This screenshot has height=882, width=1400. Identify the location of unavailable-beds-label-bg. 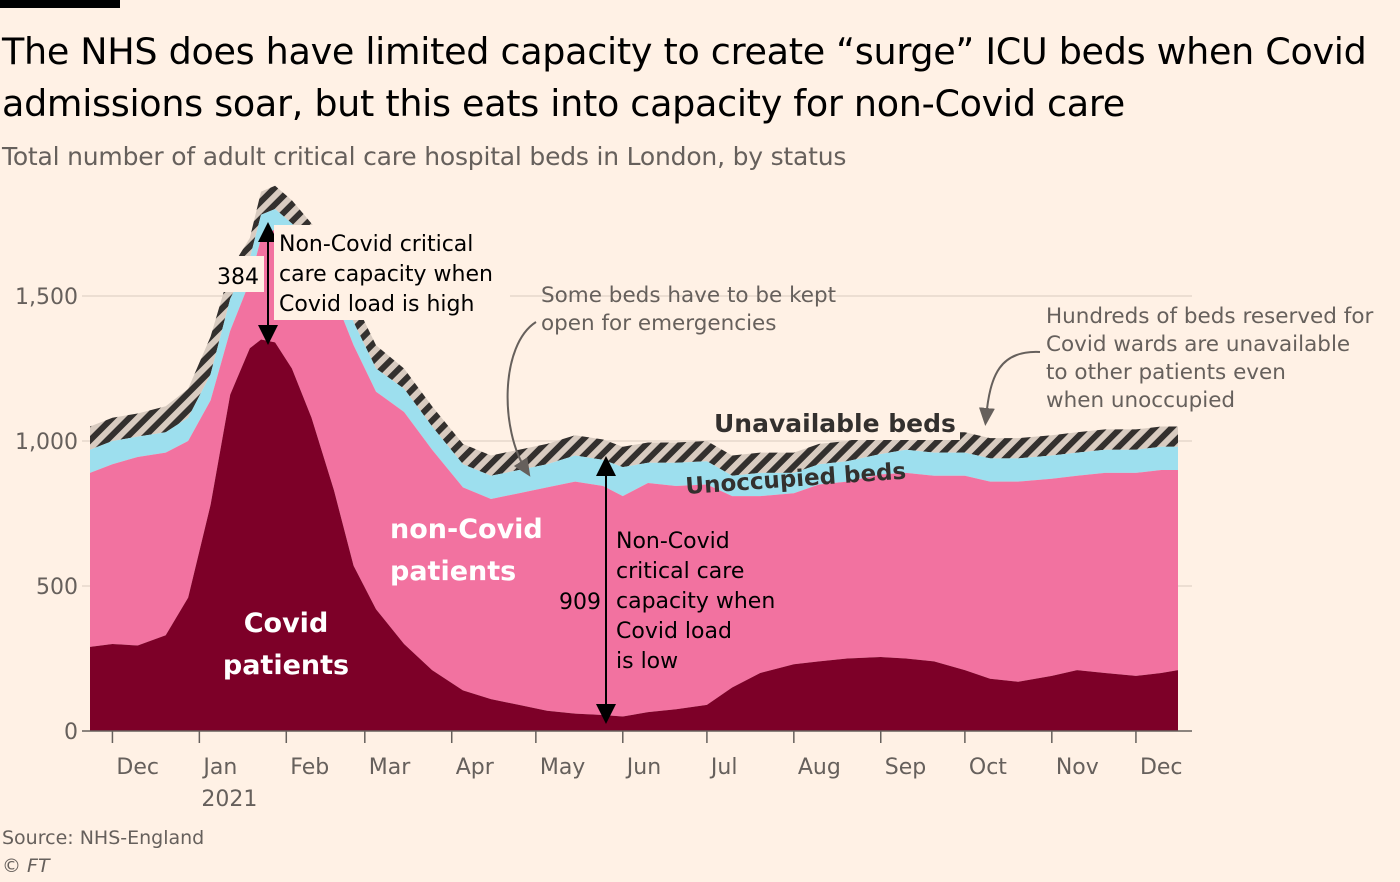
(834, 422).